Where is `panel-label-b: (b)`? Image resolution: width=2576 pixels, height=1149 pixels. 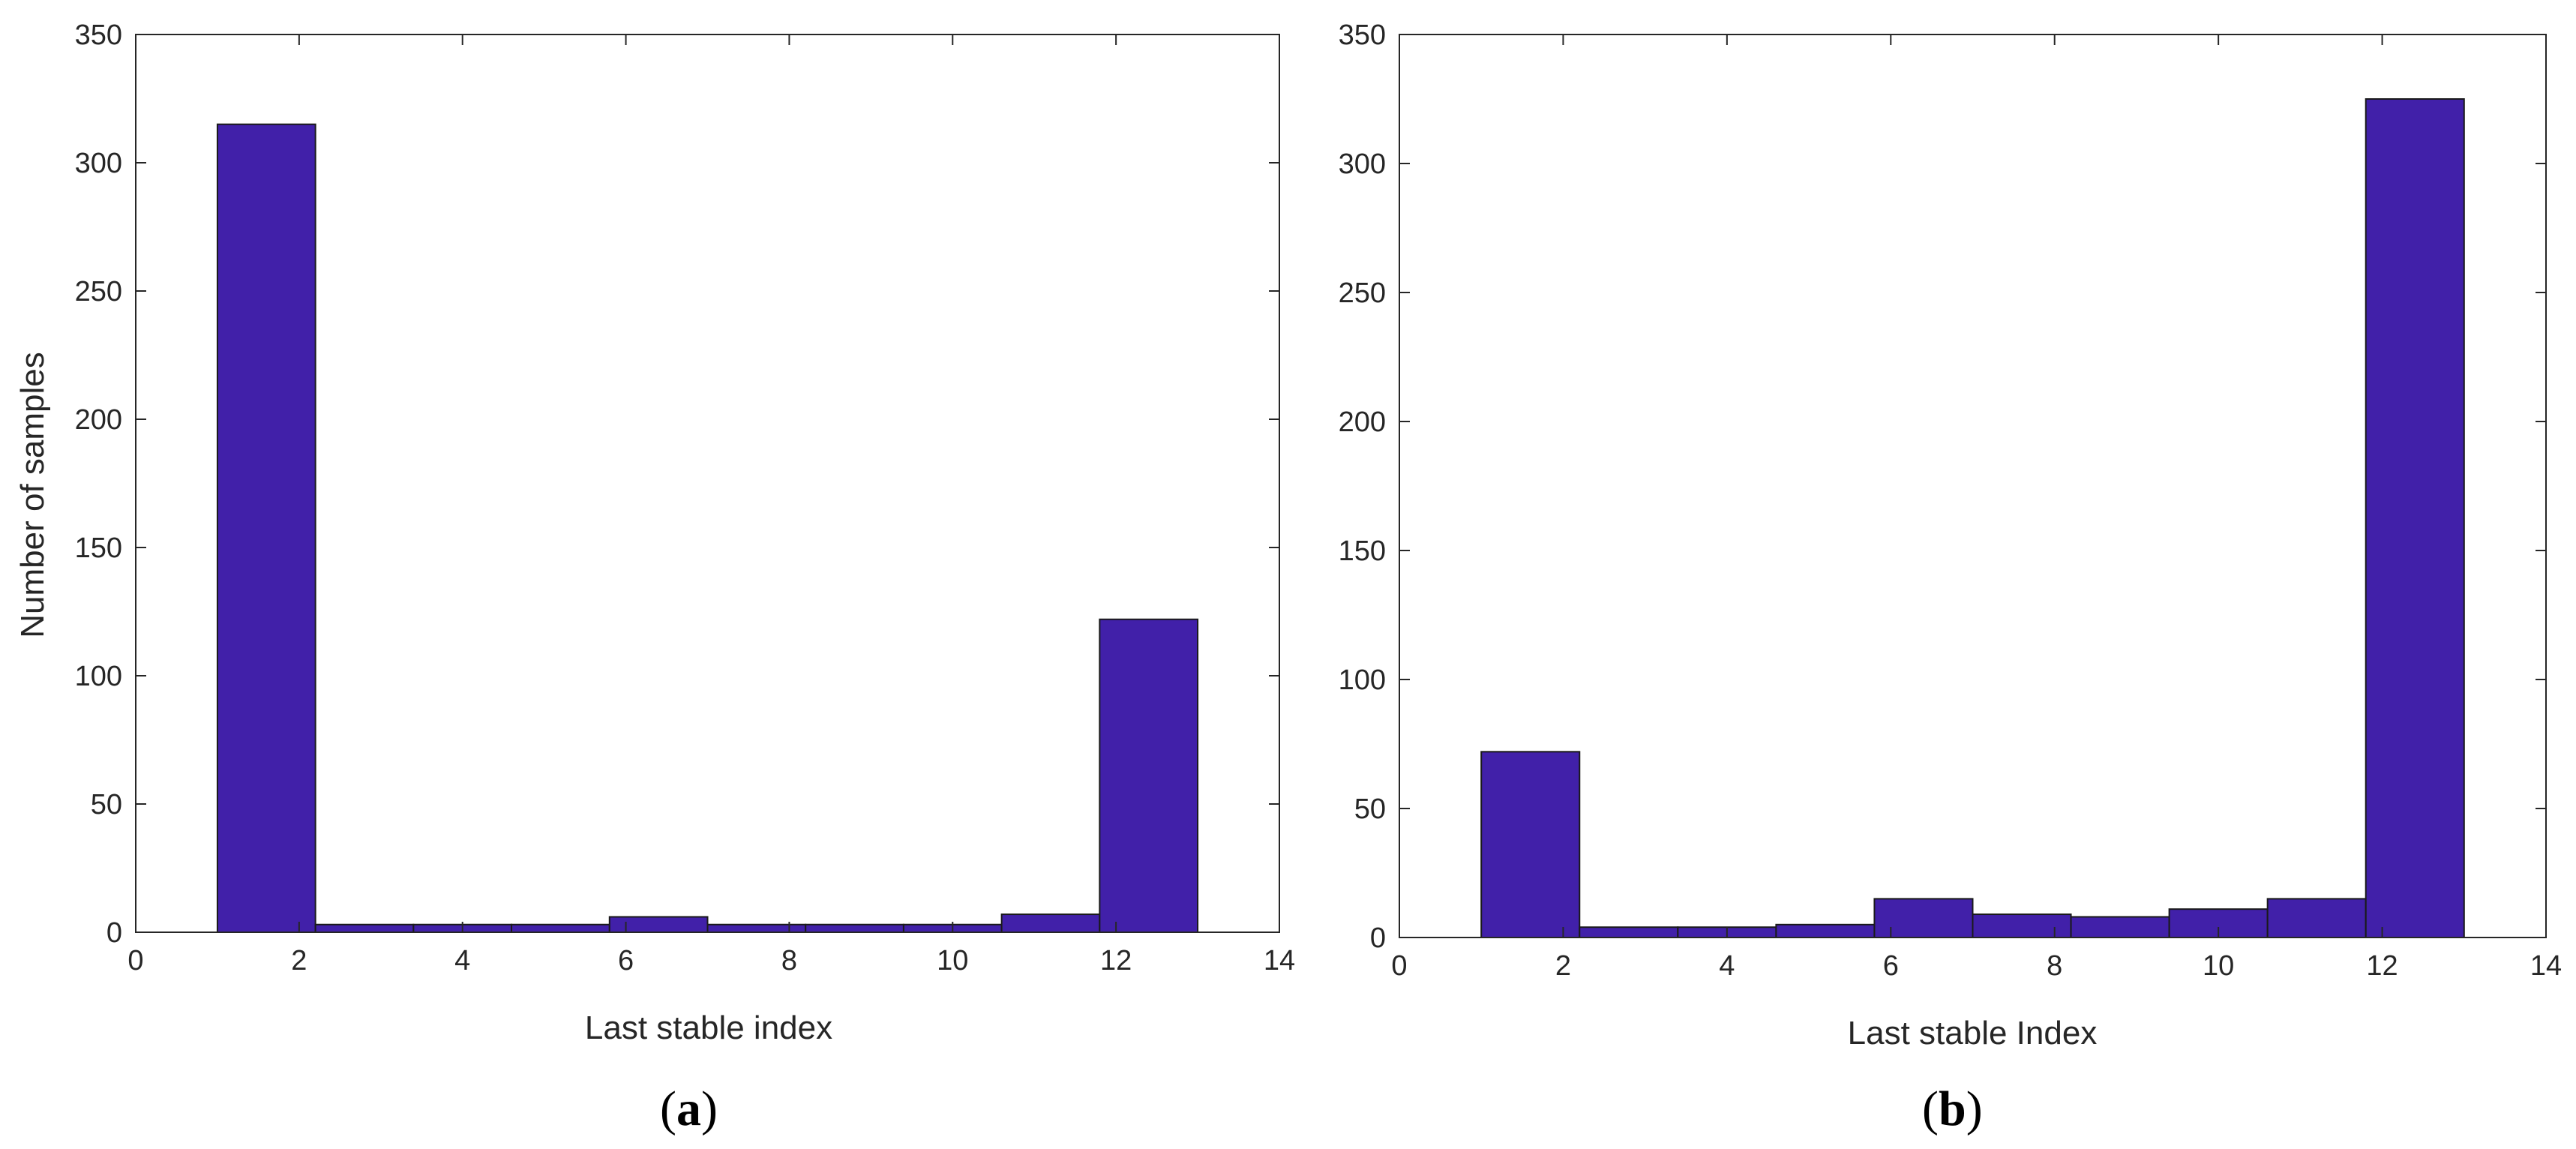
panel-label-b: (b) is located at coordinates (1952, 1109).